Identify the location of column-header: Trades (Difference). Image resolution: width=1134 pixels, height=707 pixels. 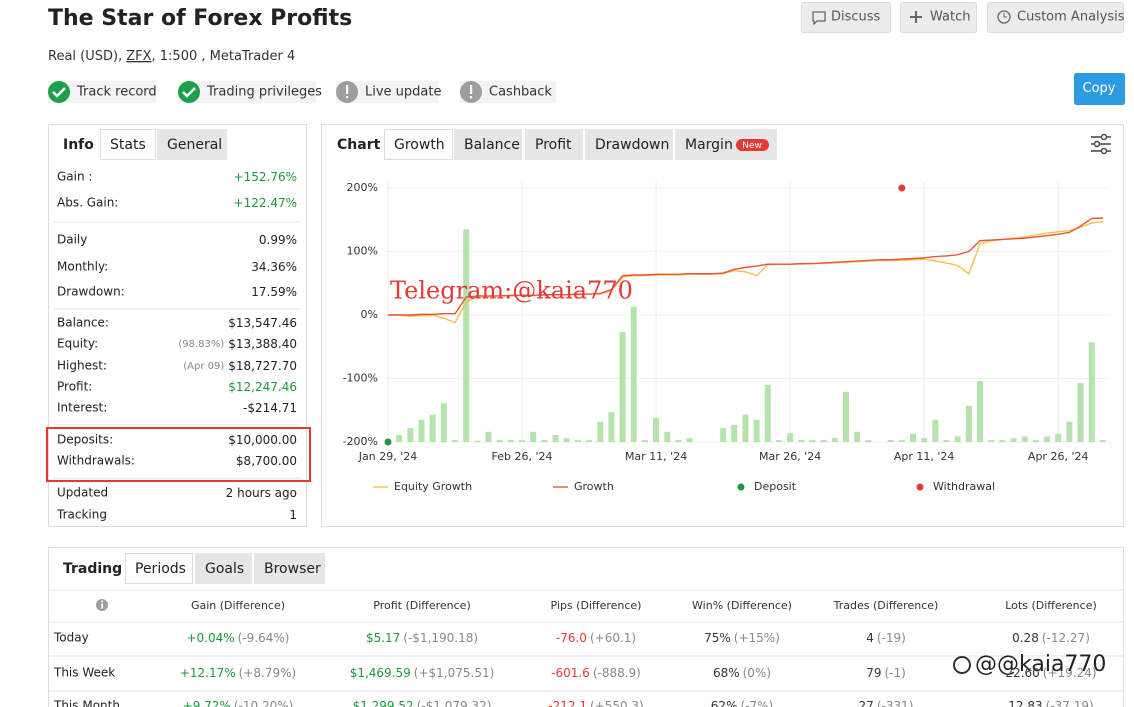
(886, 605).